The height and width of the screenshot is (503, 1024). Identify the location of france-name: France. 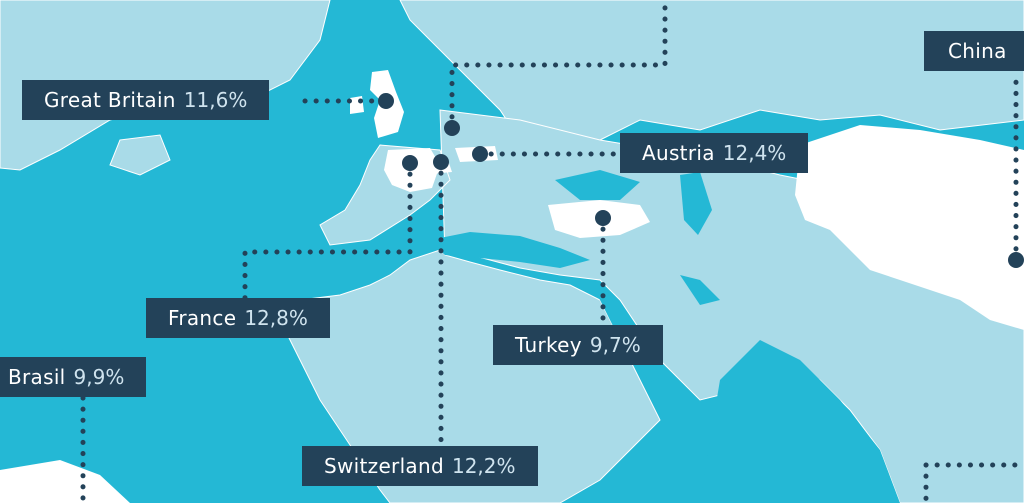
(202, 318).